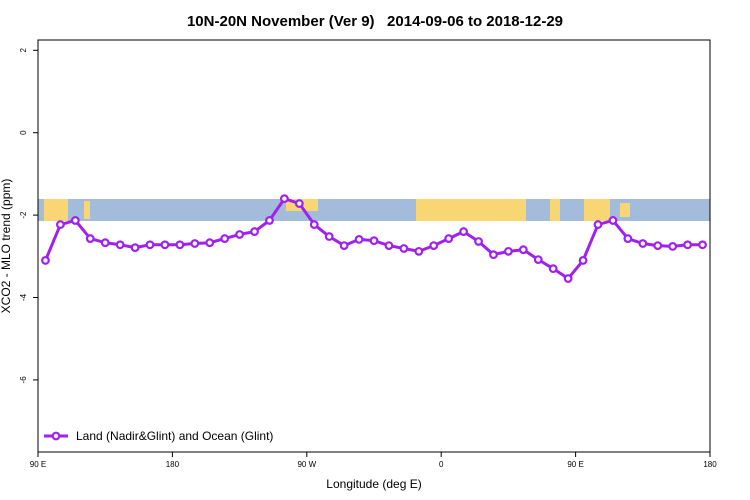  Describe the element at coordinates (23, 50) in the screenshot. I see `y-tick-label: 2` at that location.